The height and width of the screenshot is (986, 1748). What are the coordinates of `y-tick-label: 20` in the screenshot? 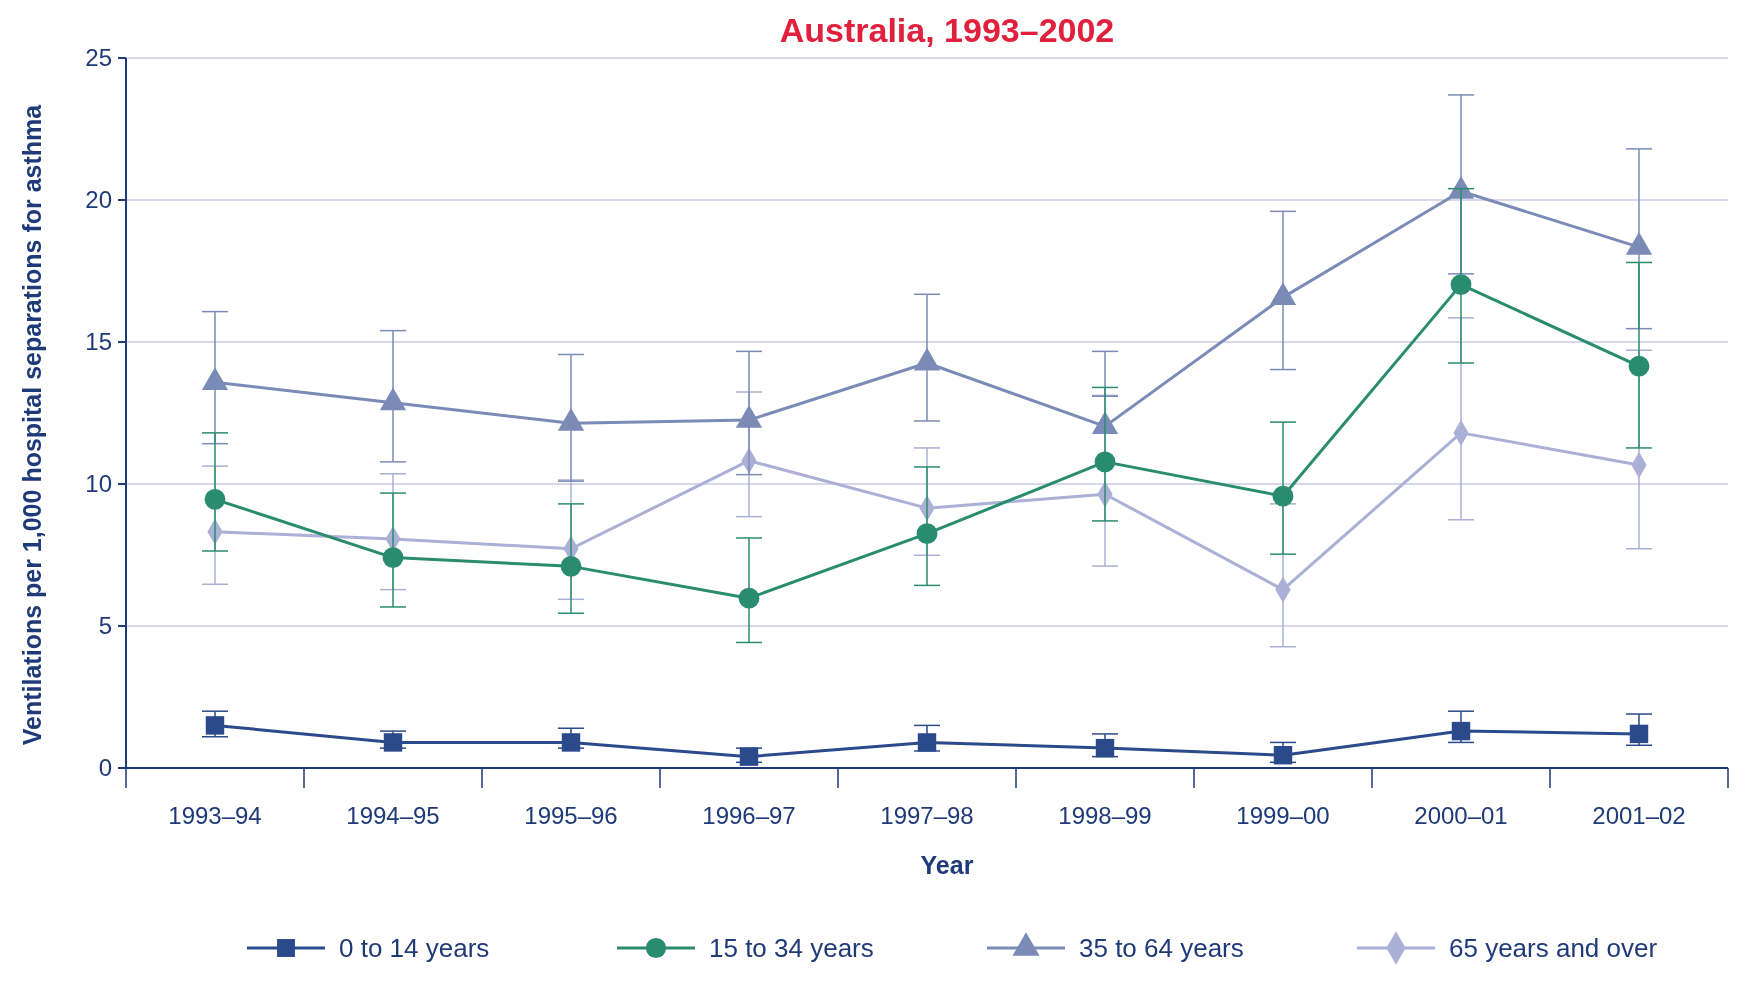 It's located at (98, 200).